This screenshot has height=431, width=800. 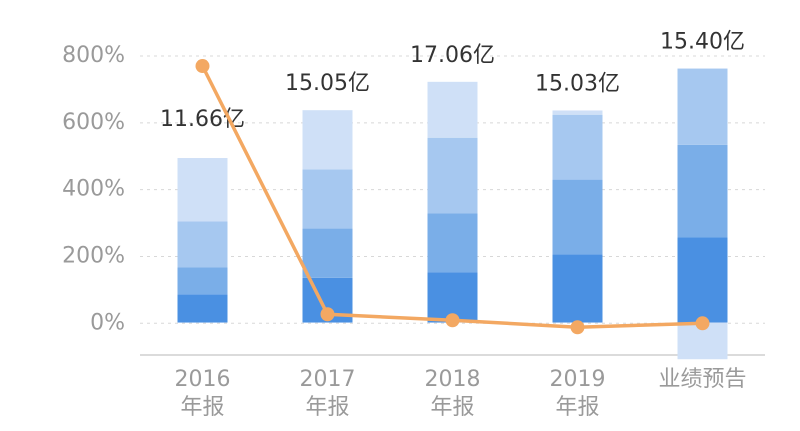 I want to click on x-tick-label: 2016, so click(x=203, y=379).